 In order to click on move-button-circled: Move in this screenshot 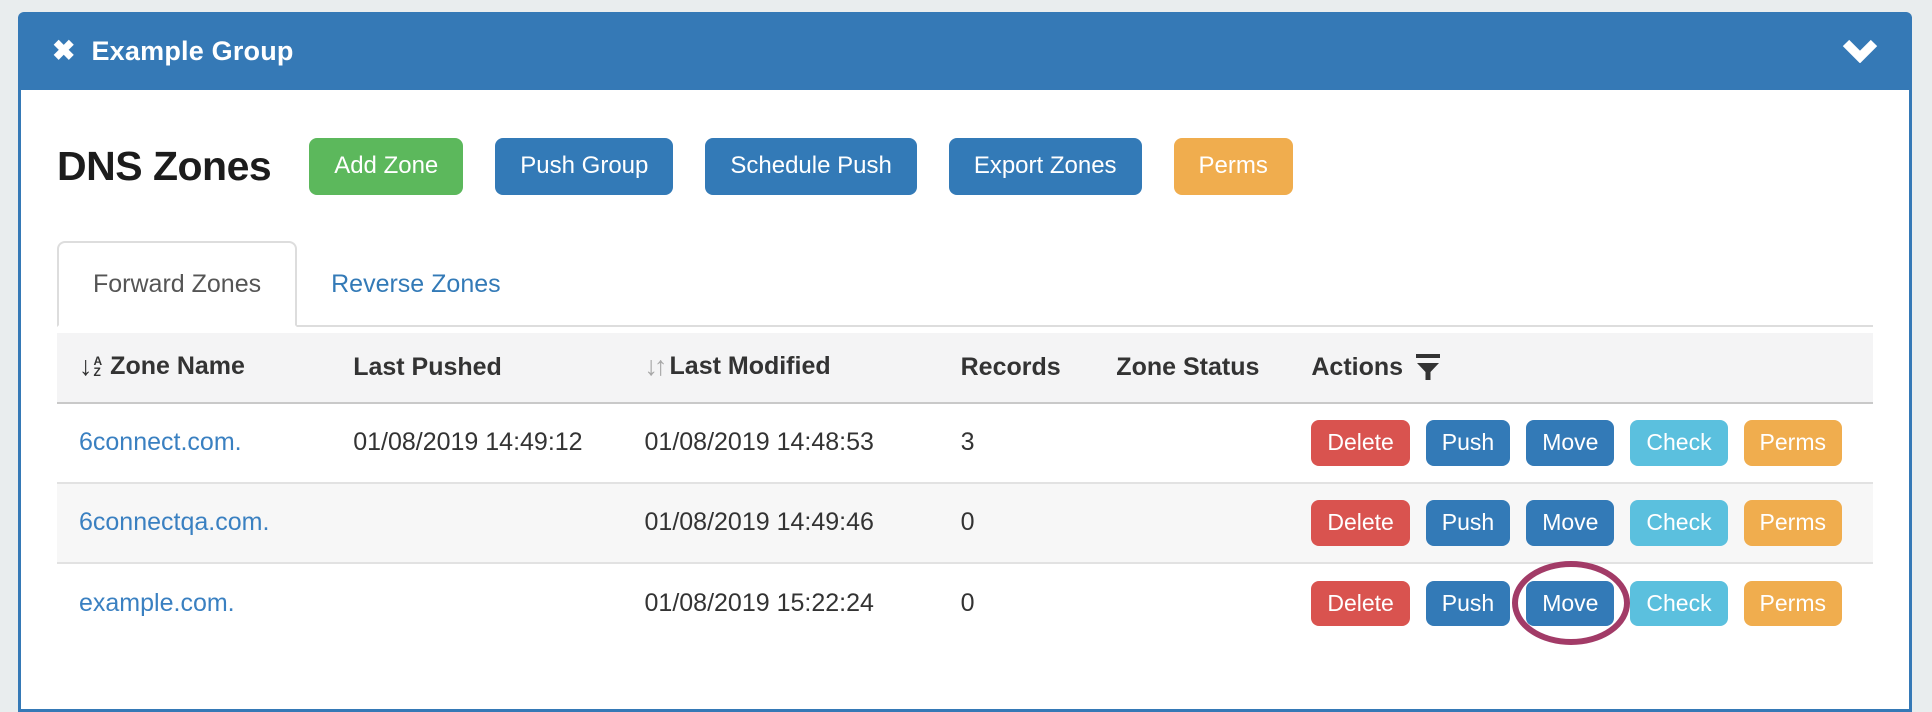, I will do `click(1570, 603)`.